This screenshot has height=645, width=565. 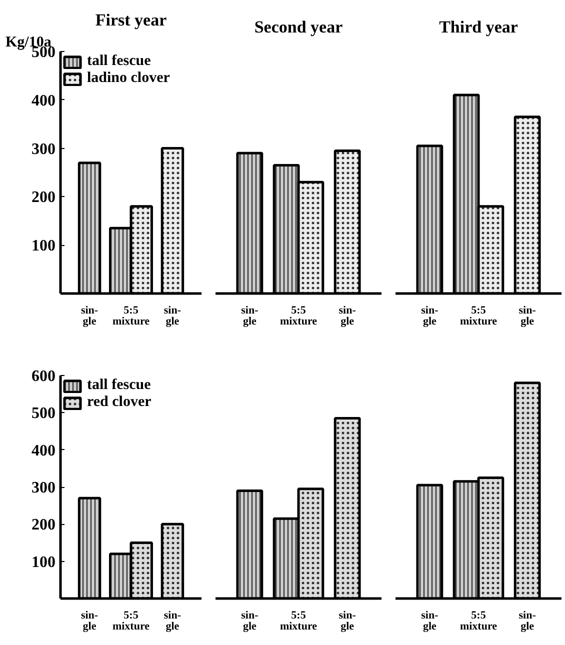 What do you see at coordinates (299, 27) in the screenshot?
I see `chart-title: Second year` at bounding box center [299, 27].